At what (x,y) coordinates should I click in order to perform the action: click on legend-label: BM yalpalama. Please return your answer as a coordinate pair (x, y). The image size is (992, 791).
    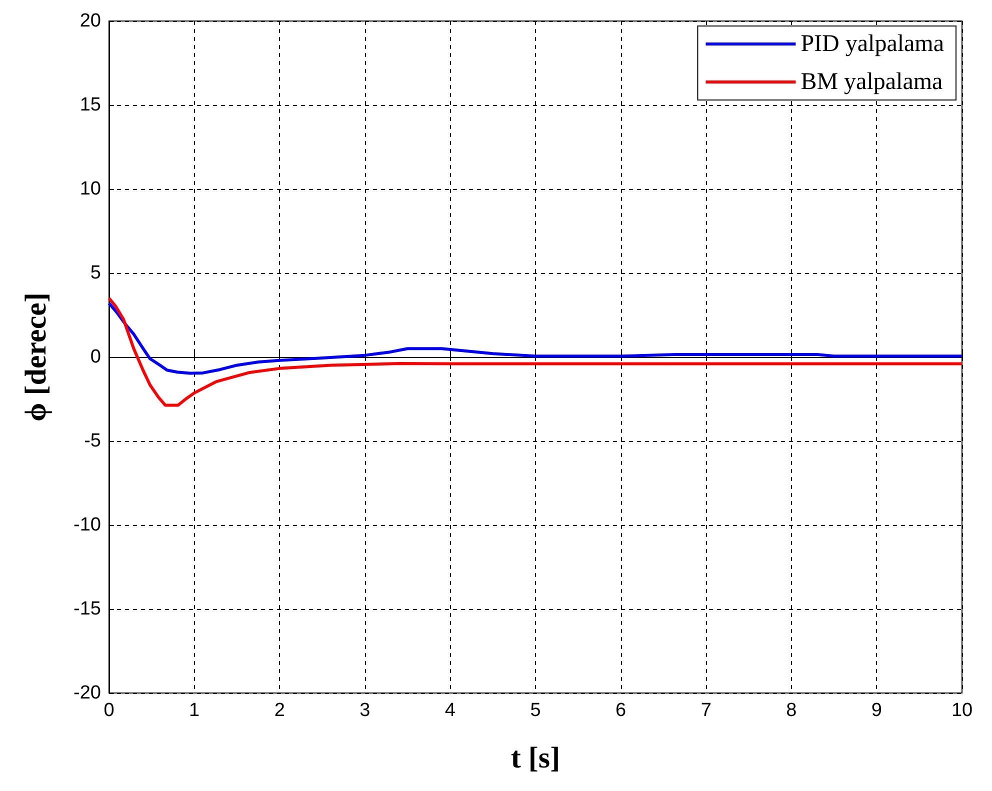
    Looking at the image, I should click on (872, 82).